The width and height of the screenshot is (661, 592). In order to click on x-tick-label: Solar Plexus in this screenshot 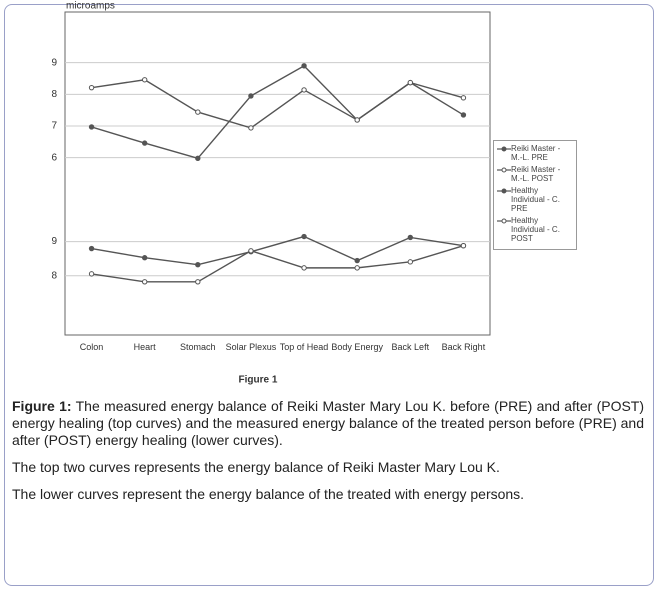, I will do `click(251, 347)`.